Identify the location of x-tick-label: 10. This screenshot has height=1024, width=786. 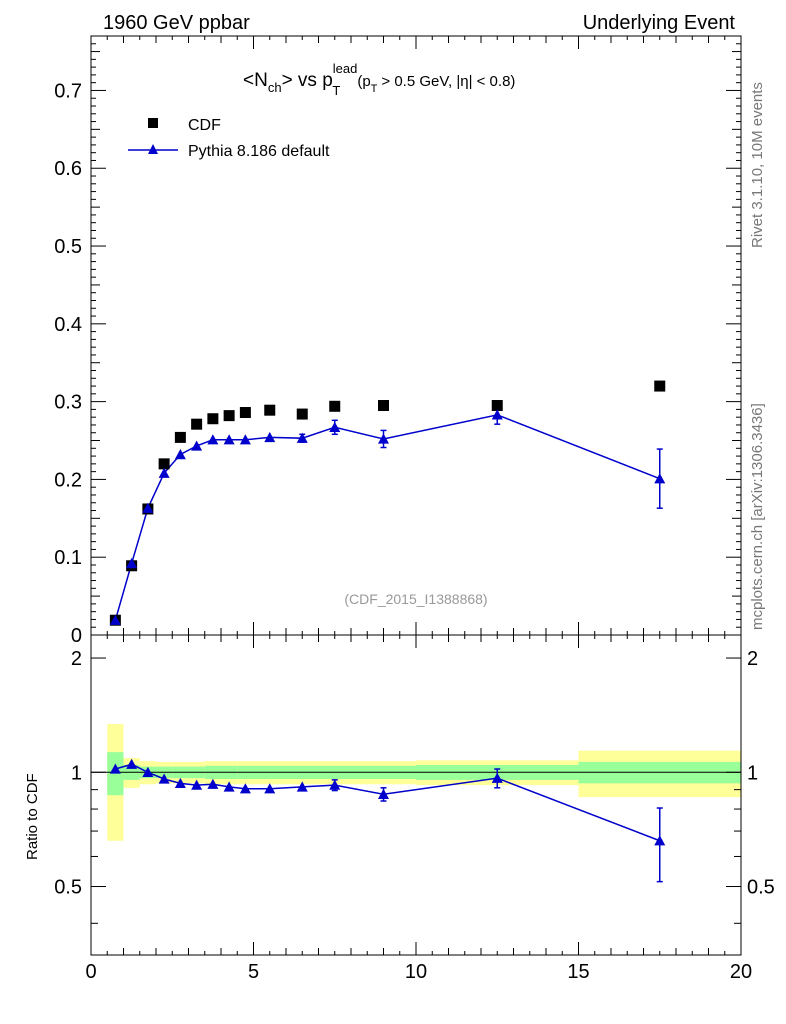
(416, 972).